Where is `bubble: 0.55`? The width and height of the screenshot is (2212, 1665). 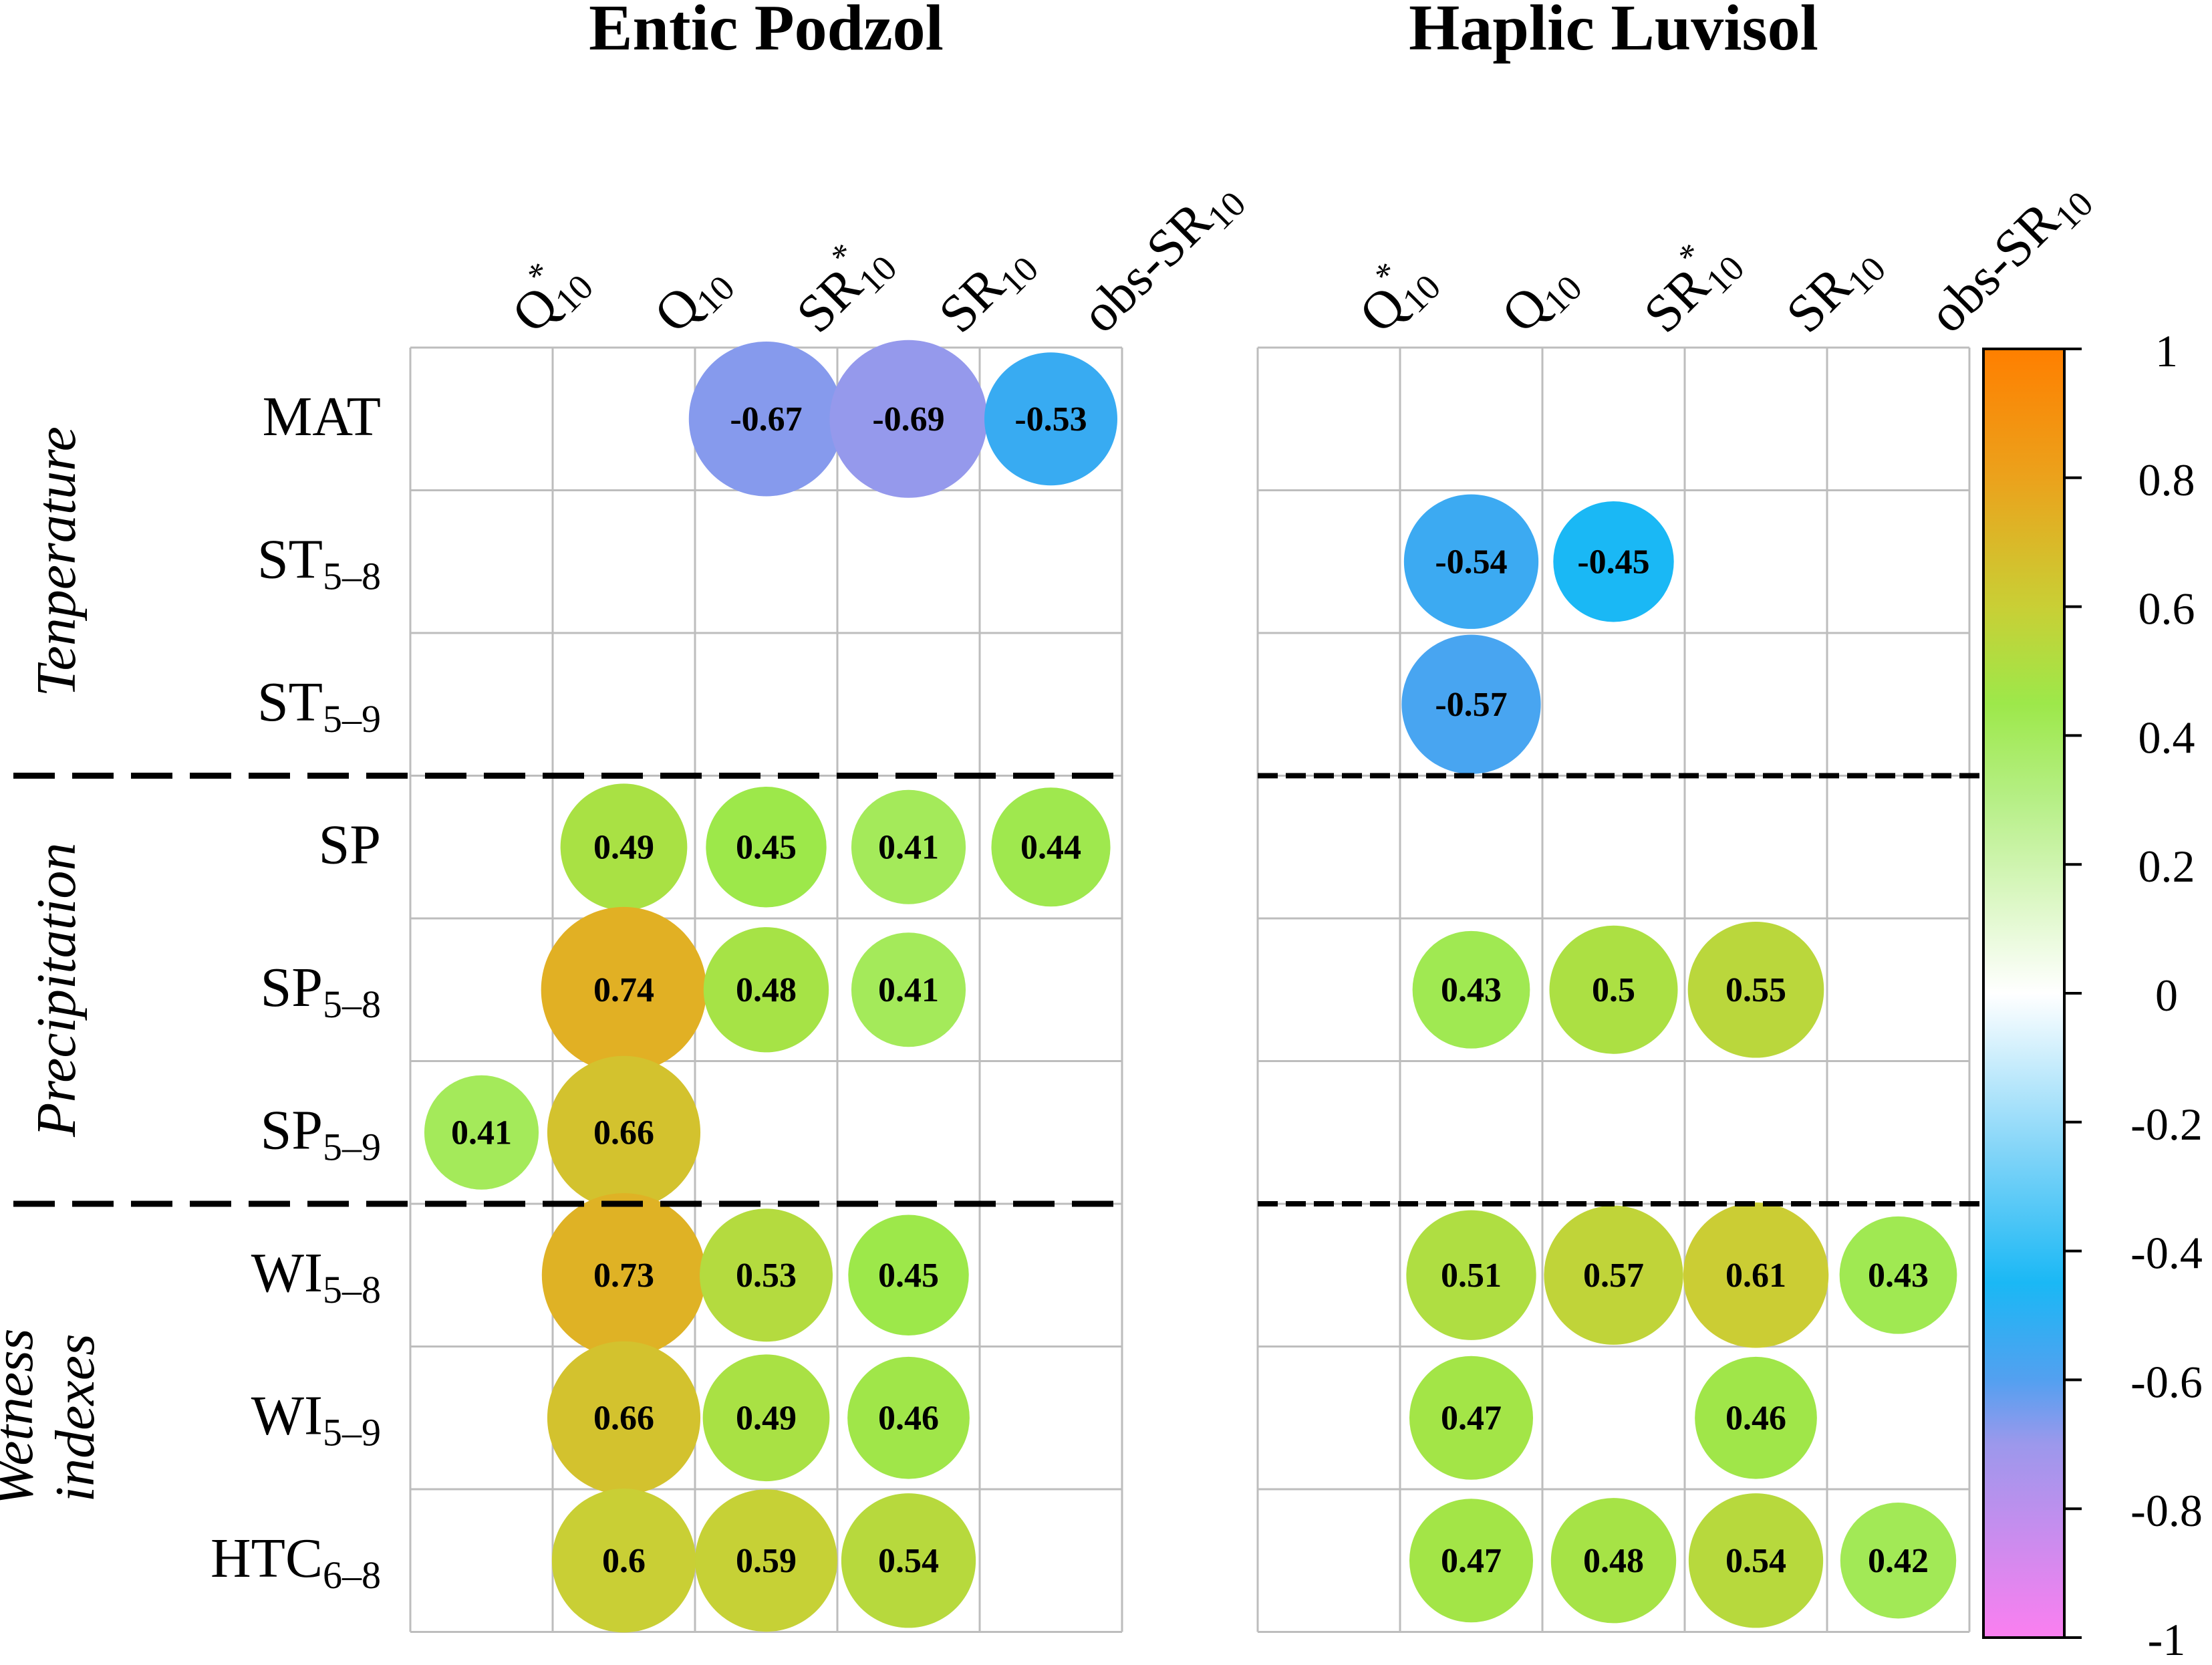 bubble: 0.55 is located at coordinates (1755, 989).